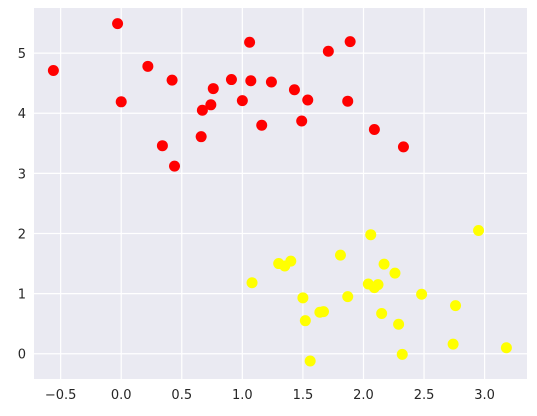  What do you see at coordinates (22, 54) in the screenshot?
I see `y-tick-label: 5` at bounding box center [22, 54].